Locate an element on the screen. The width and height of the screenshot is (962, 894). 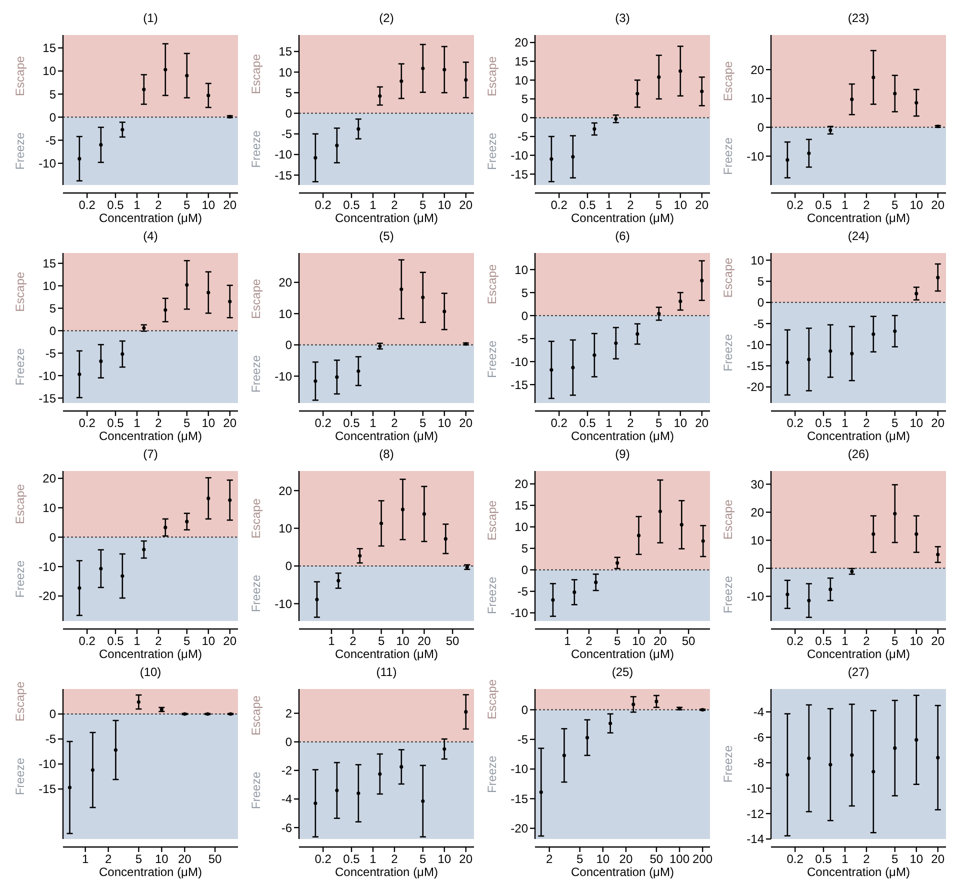
x-tick-label: 200 is located at coordinates (702, 859).